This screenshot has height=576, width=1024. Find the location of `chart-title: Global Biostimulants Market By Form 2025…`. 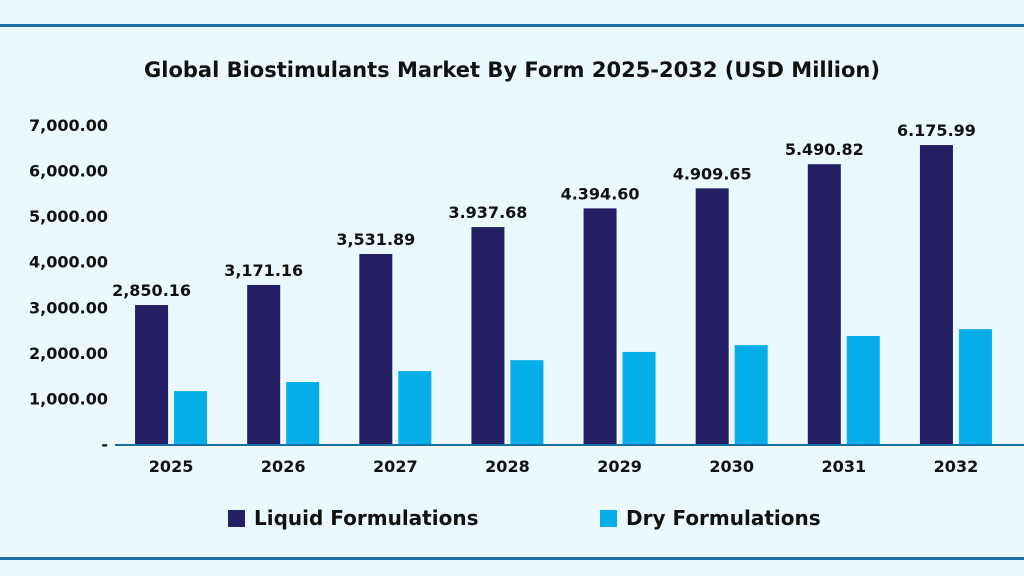

chart-title: Global Biostimulants Market By Form 2025… is located at coordinates (512, 70).